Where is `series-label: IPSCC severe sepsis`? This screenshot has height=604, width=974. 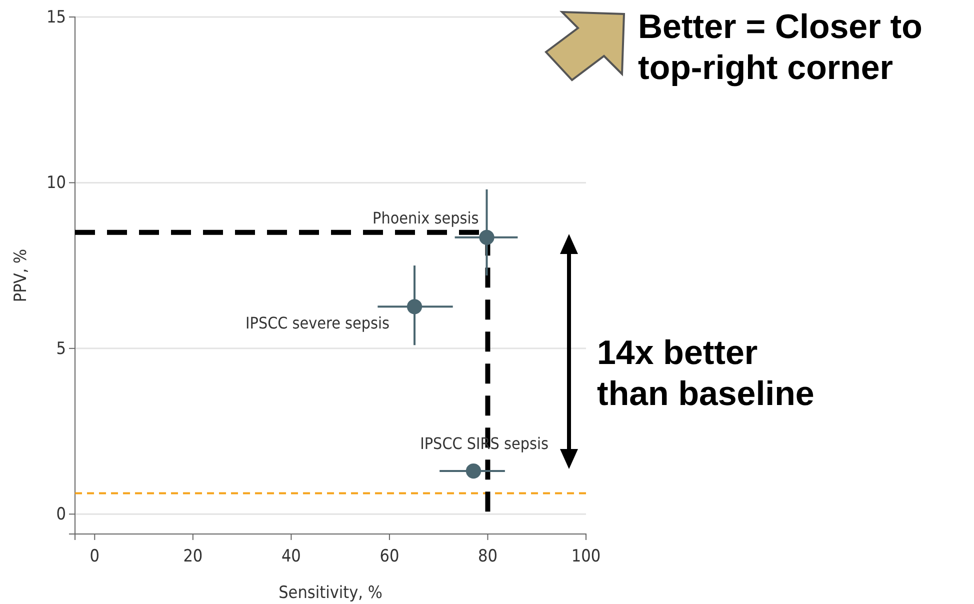
series-label: IPSCC severe sepsis is located at coordinates (318, 323).